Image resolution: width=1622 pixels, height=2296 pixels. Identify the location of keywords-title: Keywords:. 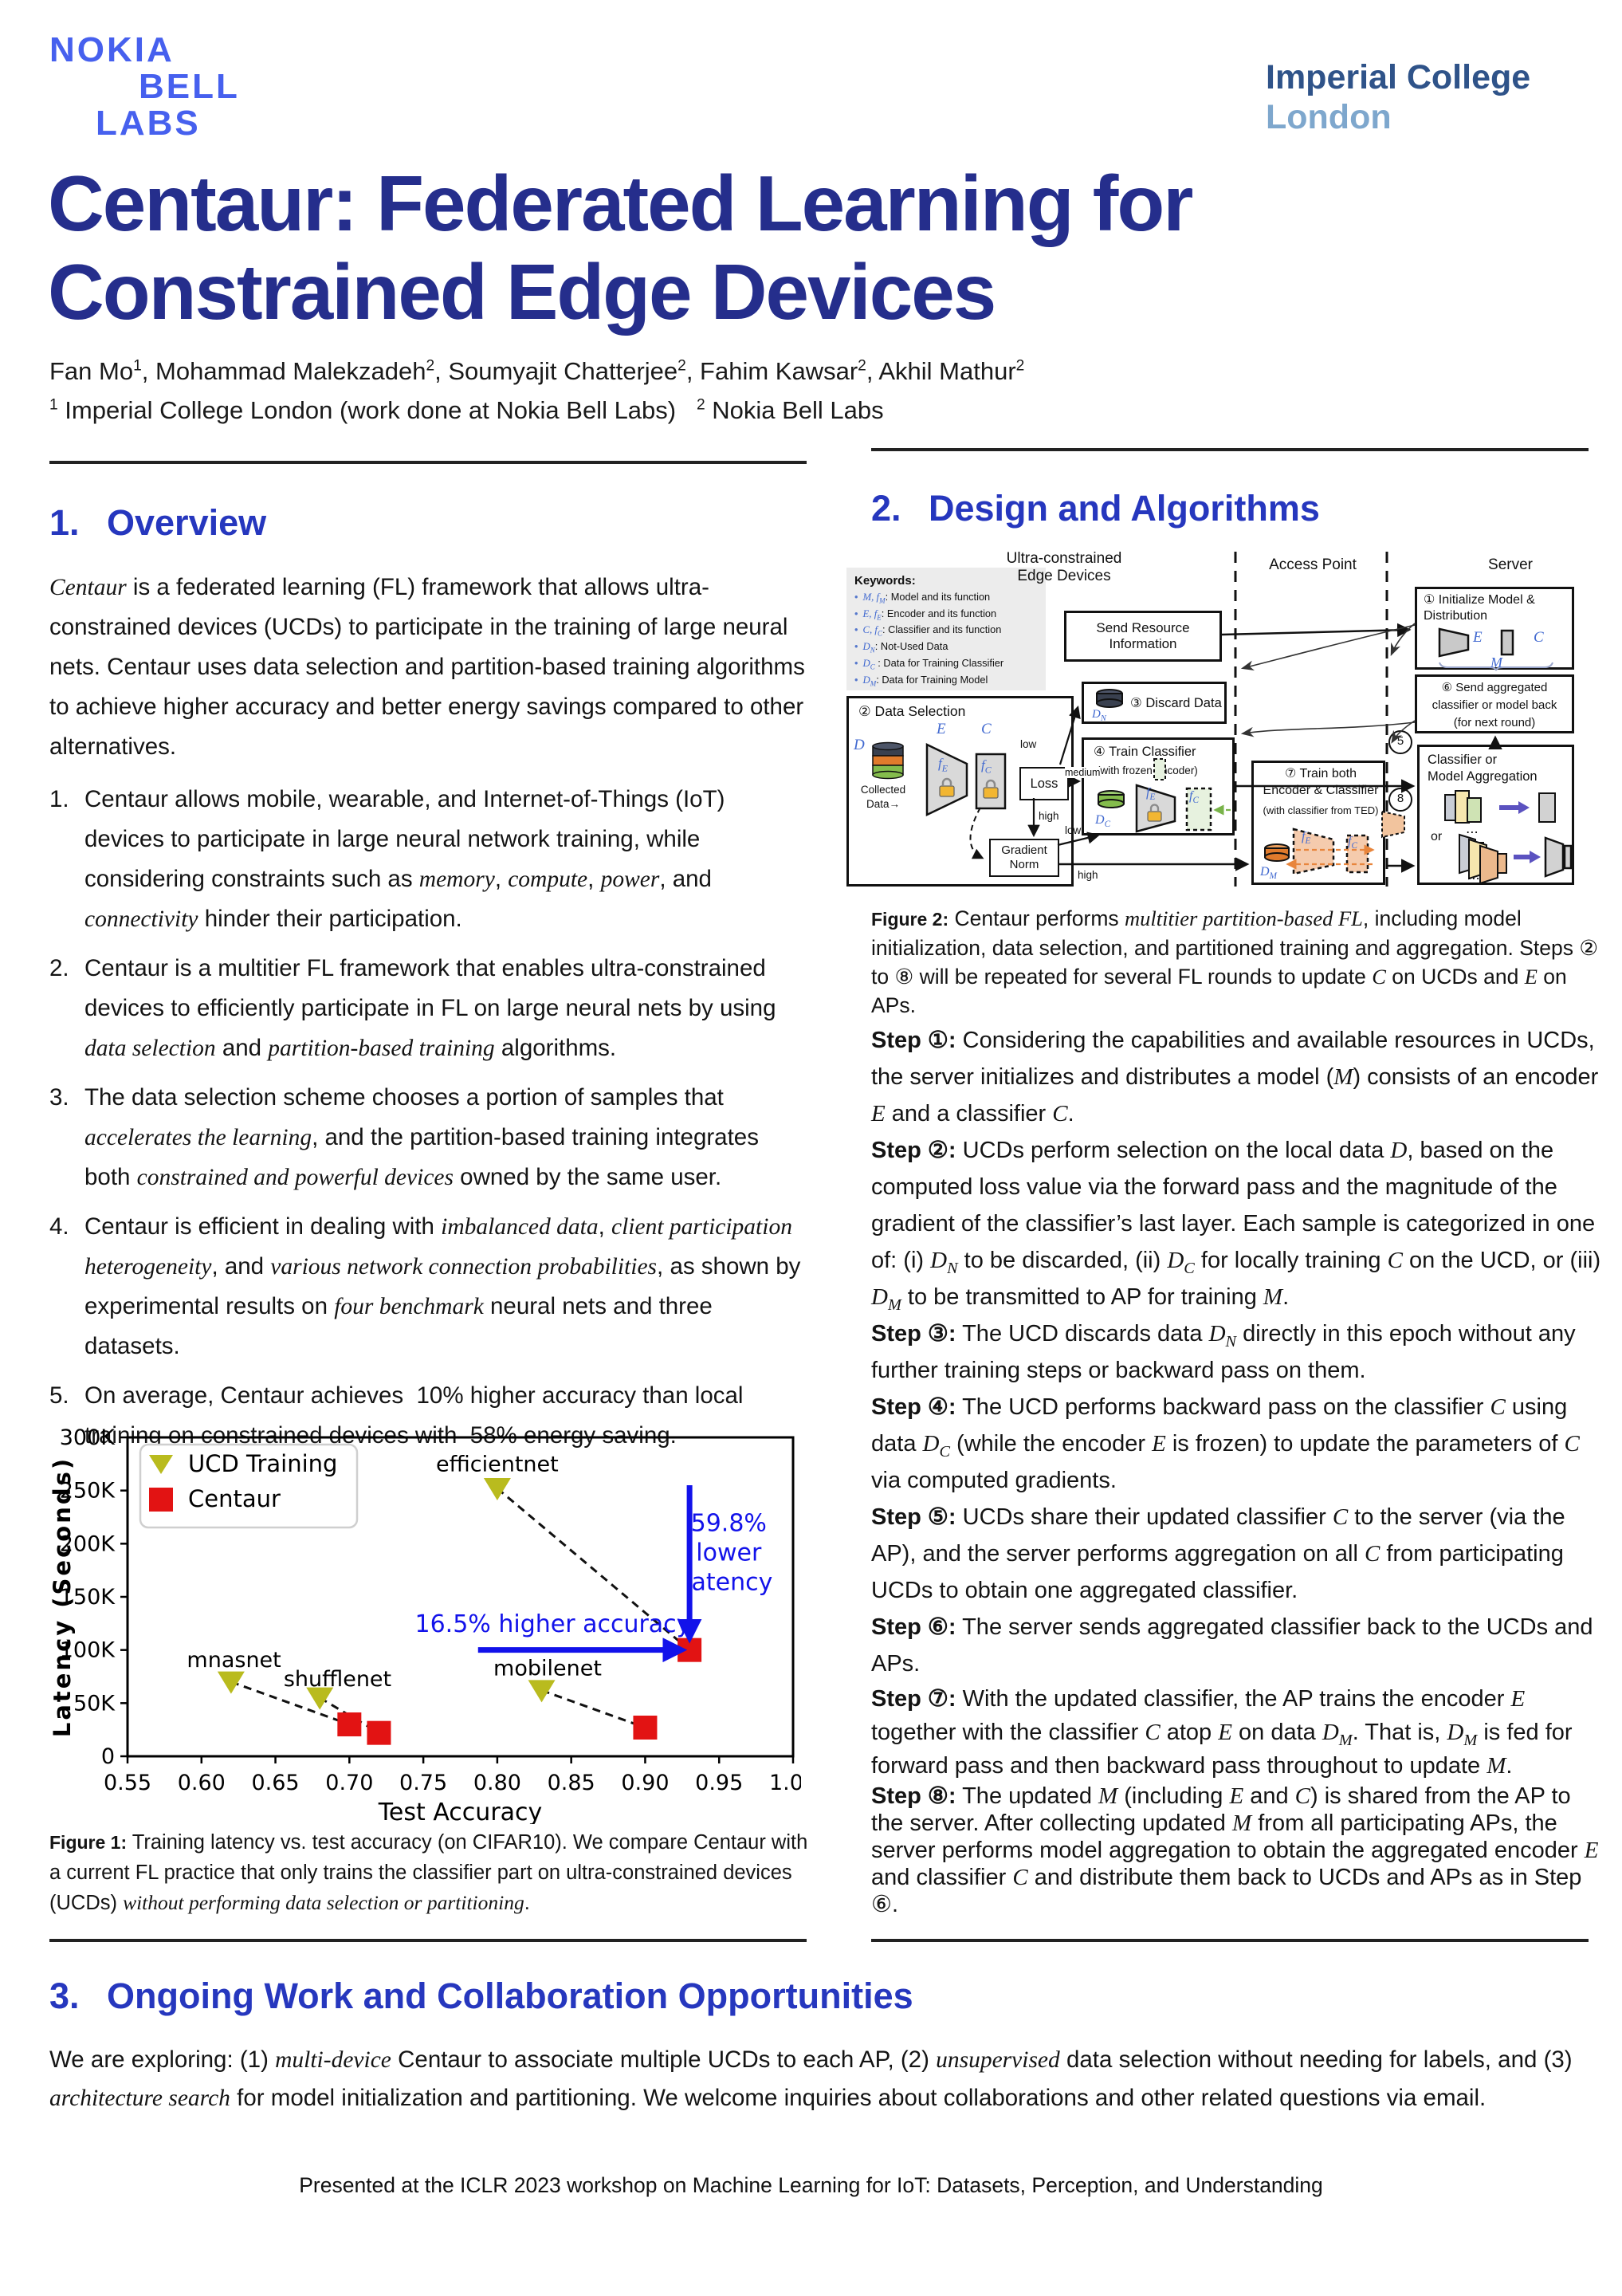
(885, 581).